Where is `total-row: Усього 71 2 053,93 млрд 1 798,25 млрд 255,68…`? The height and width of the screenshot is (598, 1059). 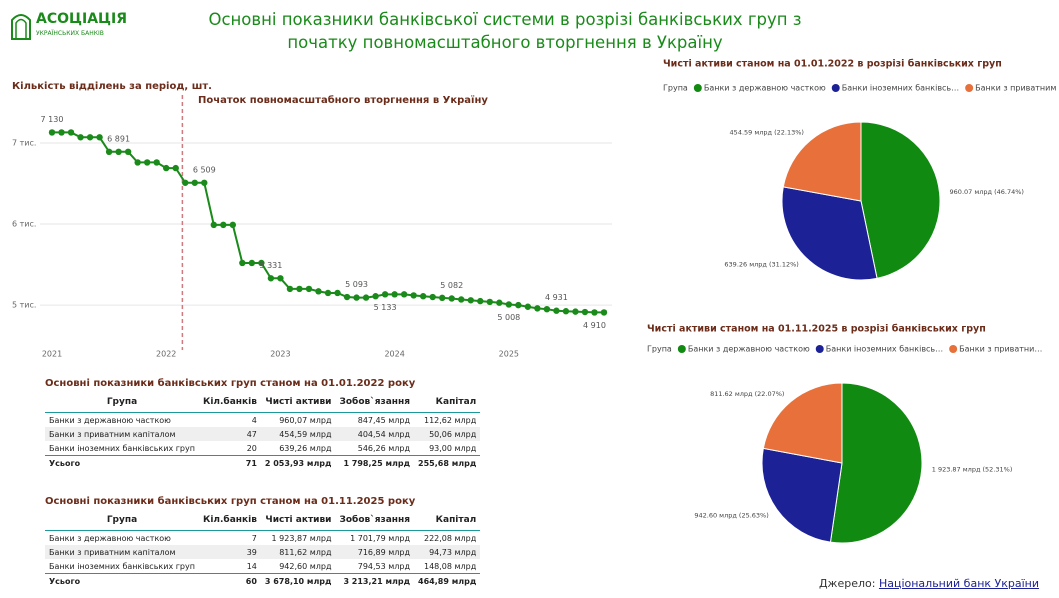 total-row: Усього 71 2 053,93 млрд 1 798,25 млрд 255,68… is located at coordinates (263, 463).